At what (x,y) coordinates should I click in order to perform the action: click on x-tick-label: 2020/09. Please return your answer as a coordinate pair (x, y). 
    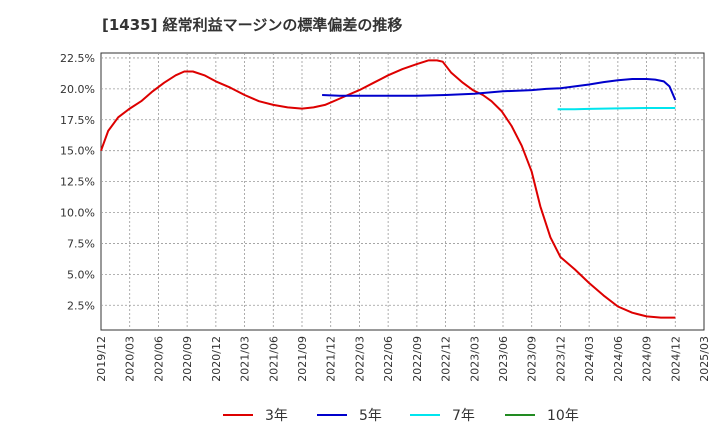
    Looking at the image, I should click on (187, 359).